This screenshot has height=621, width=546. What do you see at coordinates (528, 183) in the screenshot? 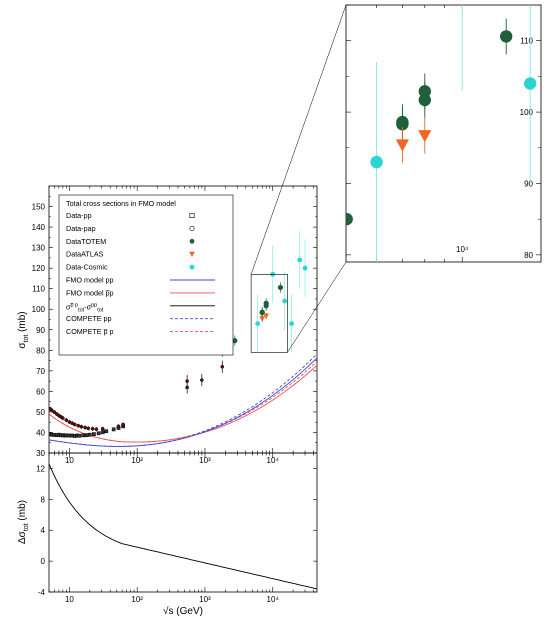
I see `inset-y-tick-label: 90` at bounding box center [528, 183].